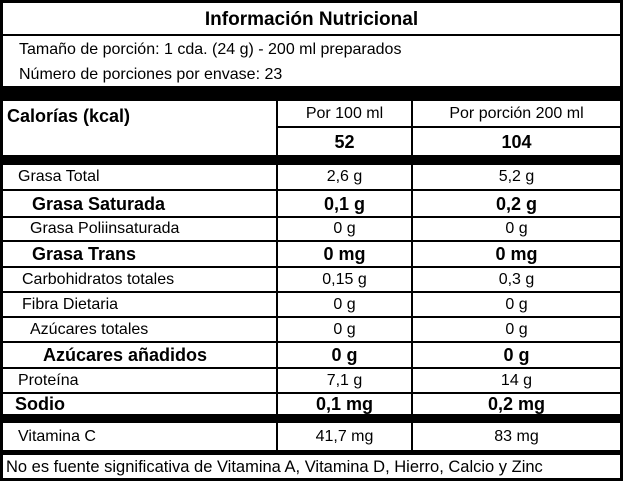  I want to click on per-serving-cell: 0,2 mg, so click(516, 404).